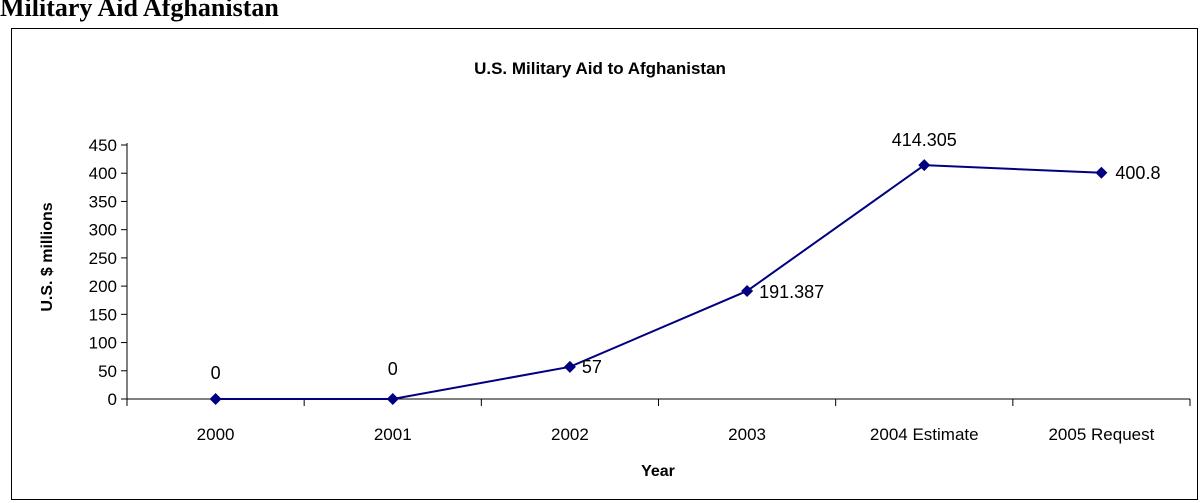 The width and height of the screenshot is (1200, 503). Describe the element at coordinates (103, 230) in the screenshot. I see `y-tick-label: 300` at that location.